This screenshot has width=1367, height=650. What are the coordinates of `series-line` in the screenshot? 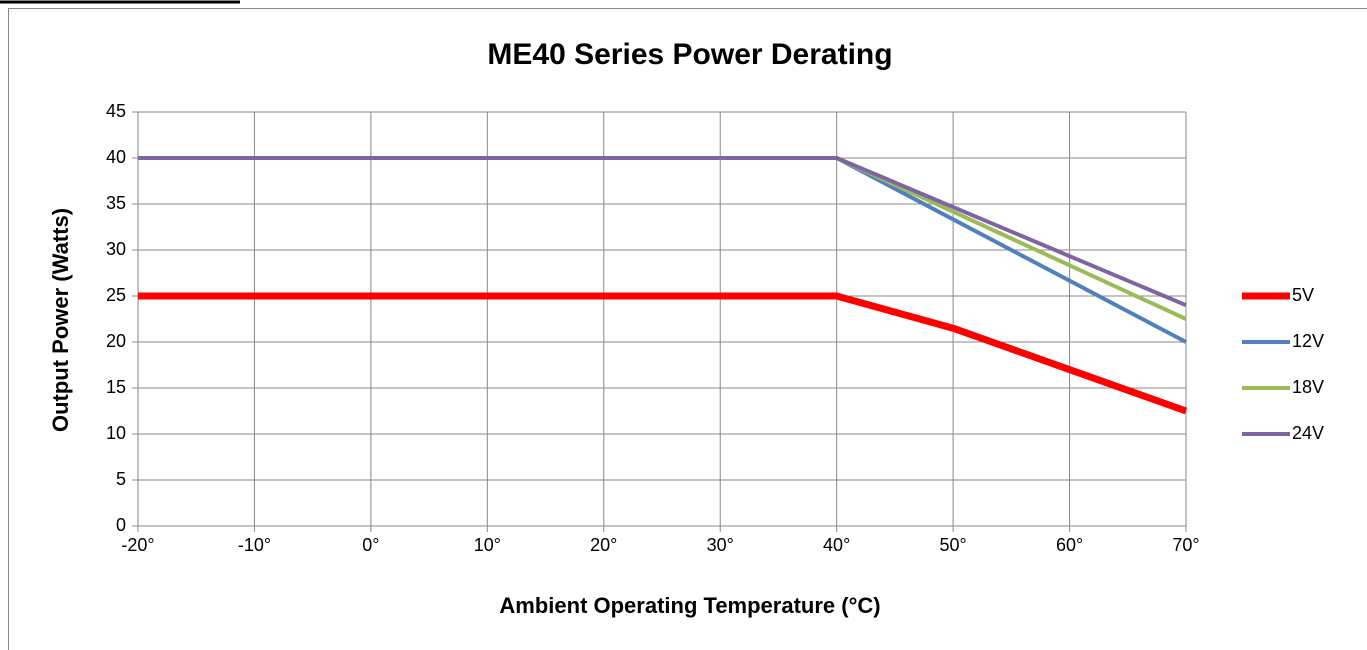 It's located at (663, 353).